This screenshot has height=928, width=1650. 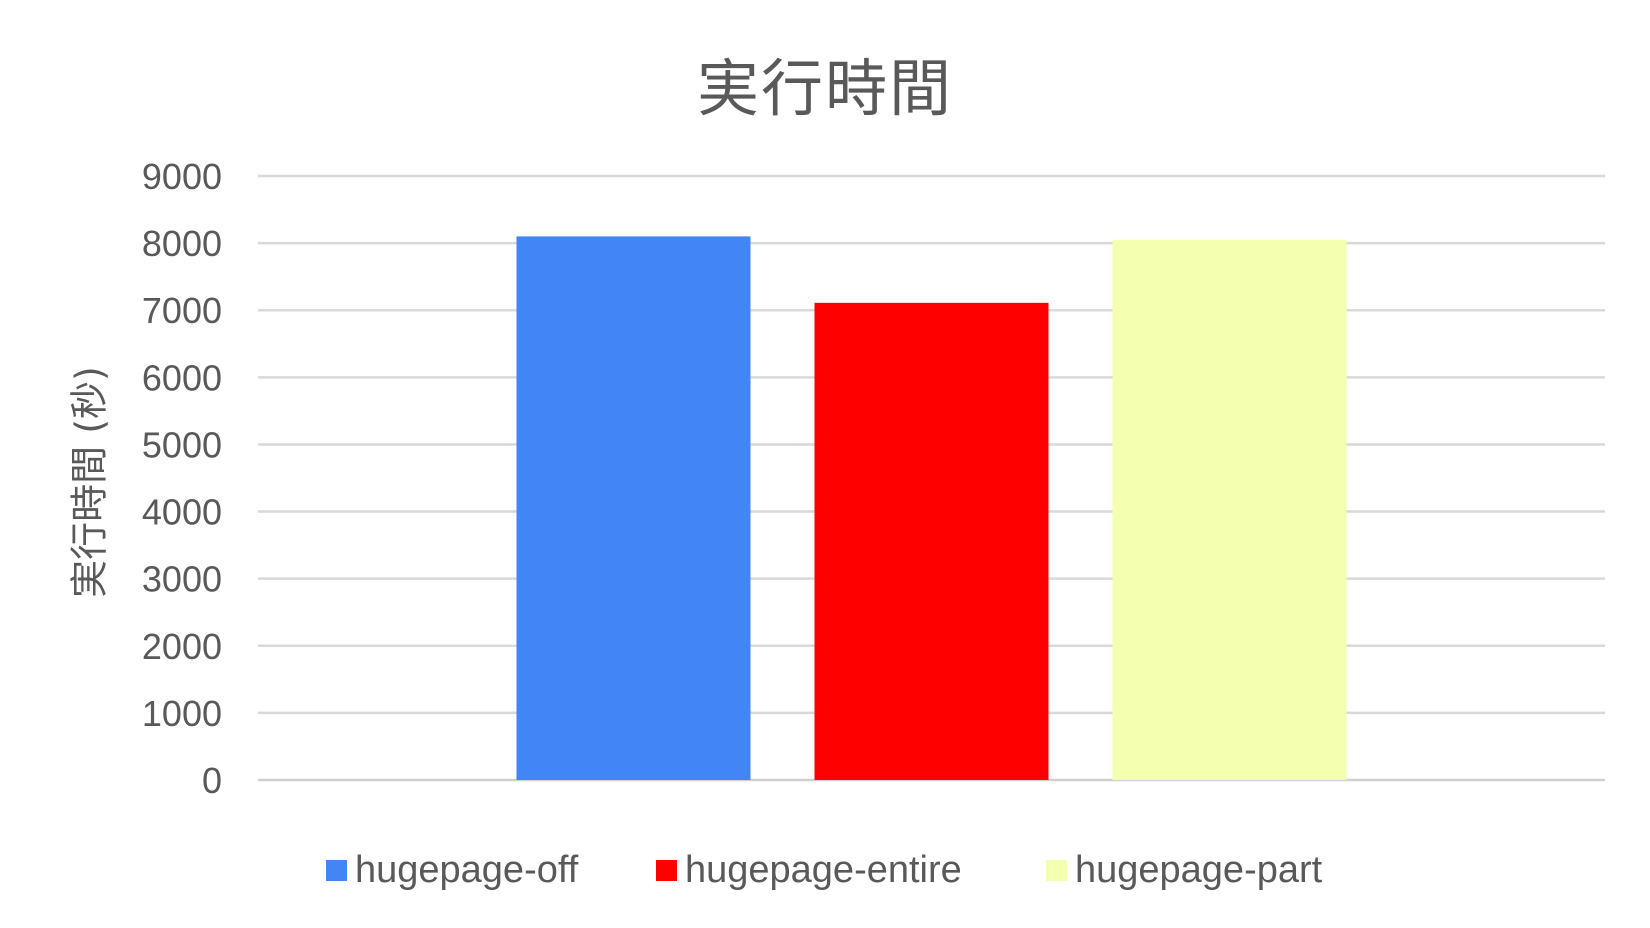 I want to click on y-tick-label: 1000, so click(x=182, y=713).